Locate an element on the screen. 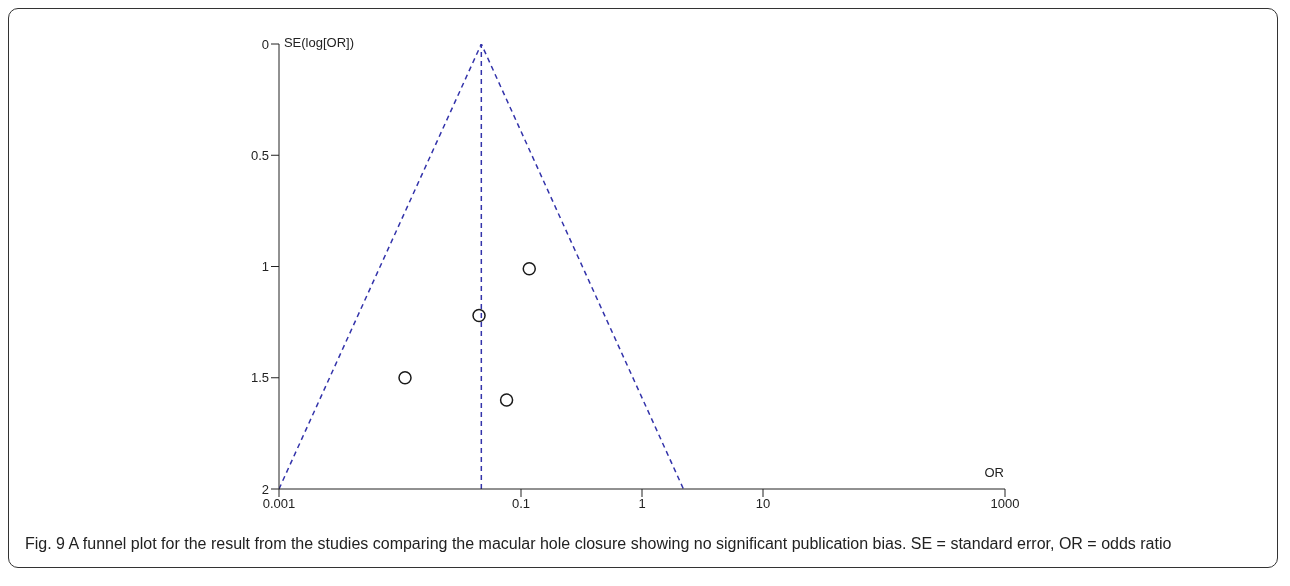 The image size is (1290, 586). x-tick-label: 1000 is located at coordinates (1005, 504).